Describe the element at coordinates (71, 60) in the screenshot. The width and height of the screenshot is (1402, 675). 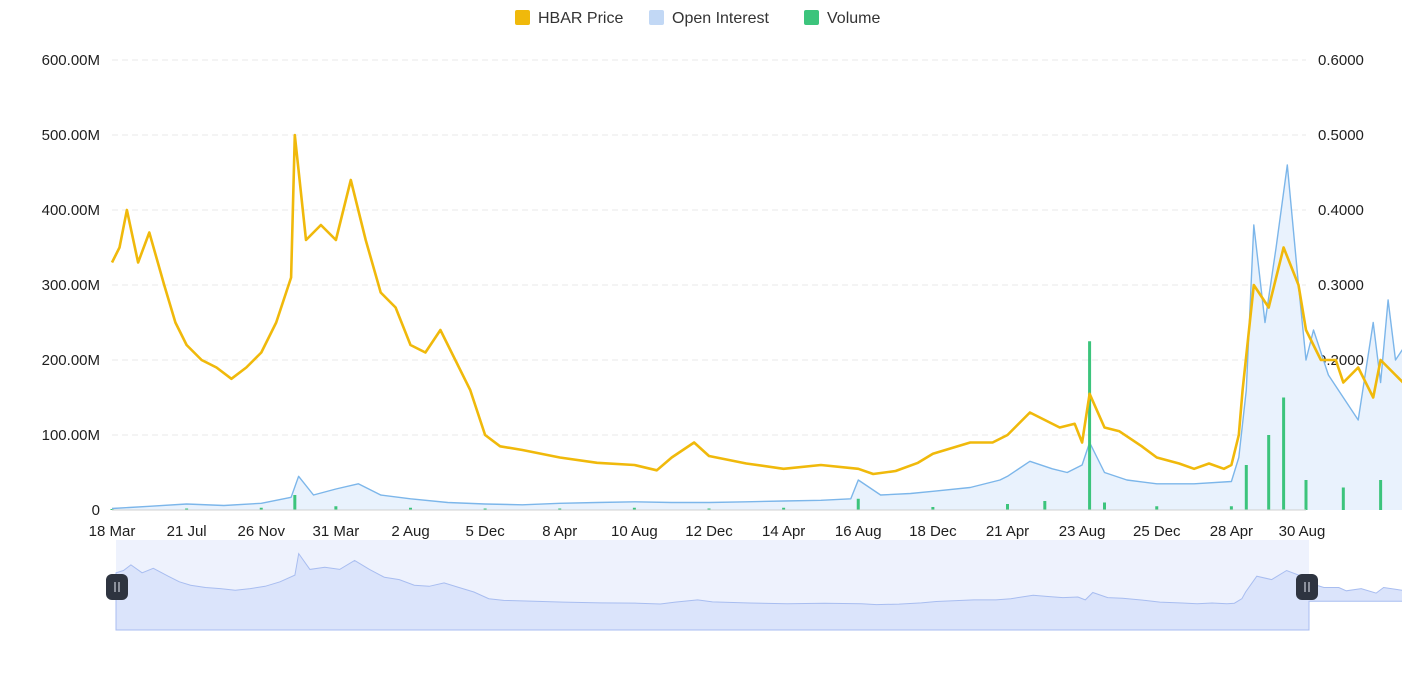
I see `y-left-tick-label: 600.00M` at that location.